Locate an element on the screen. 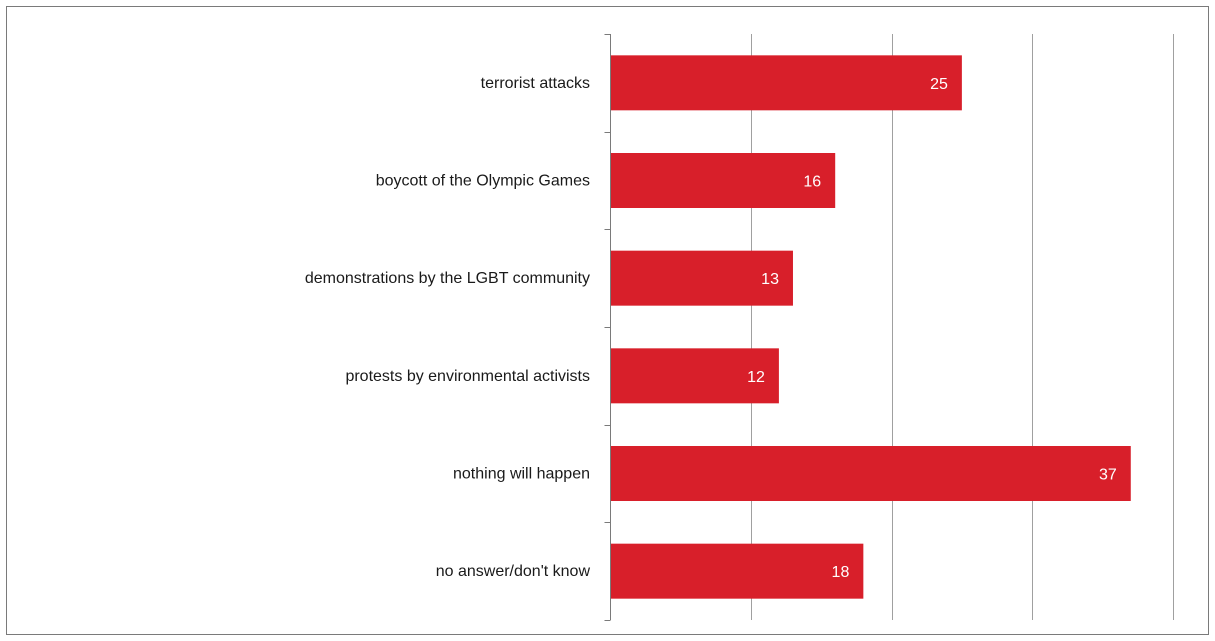 This screenshot has height=641, width=1215. data-label: 16 is located at coordinates (812, 182).